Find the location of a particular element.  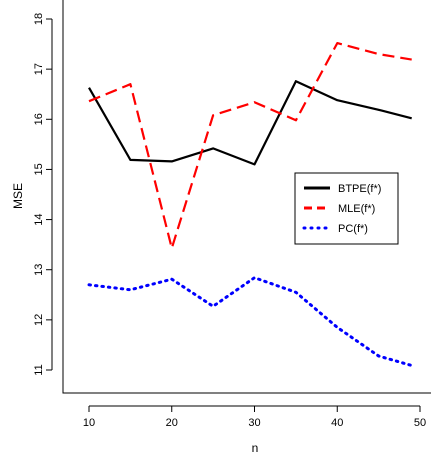

x-axis-title: n is located at coordinates (255, 448).